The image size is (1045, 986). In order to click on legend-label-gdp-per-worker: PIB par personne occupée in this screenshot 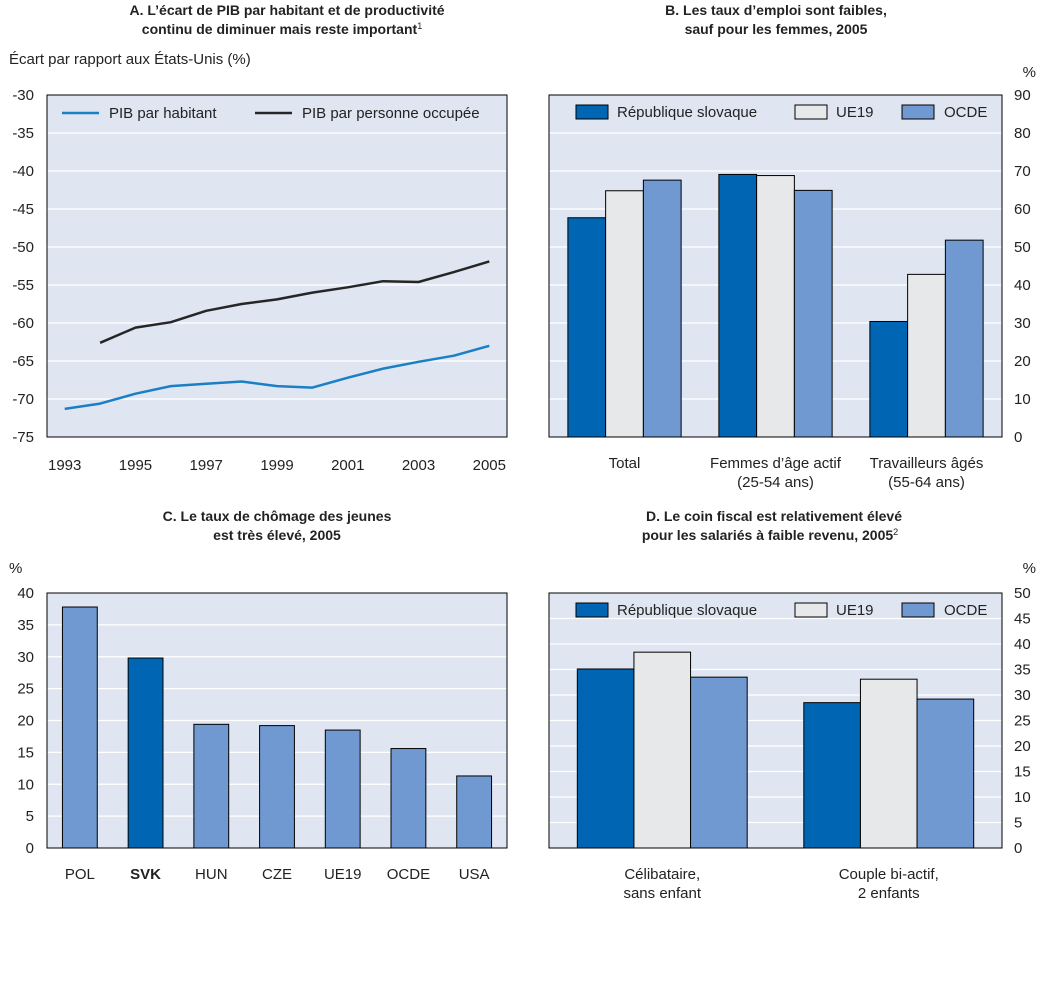, I will do `click(391, 113)`.